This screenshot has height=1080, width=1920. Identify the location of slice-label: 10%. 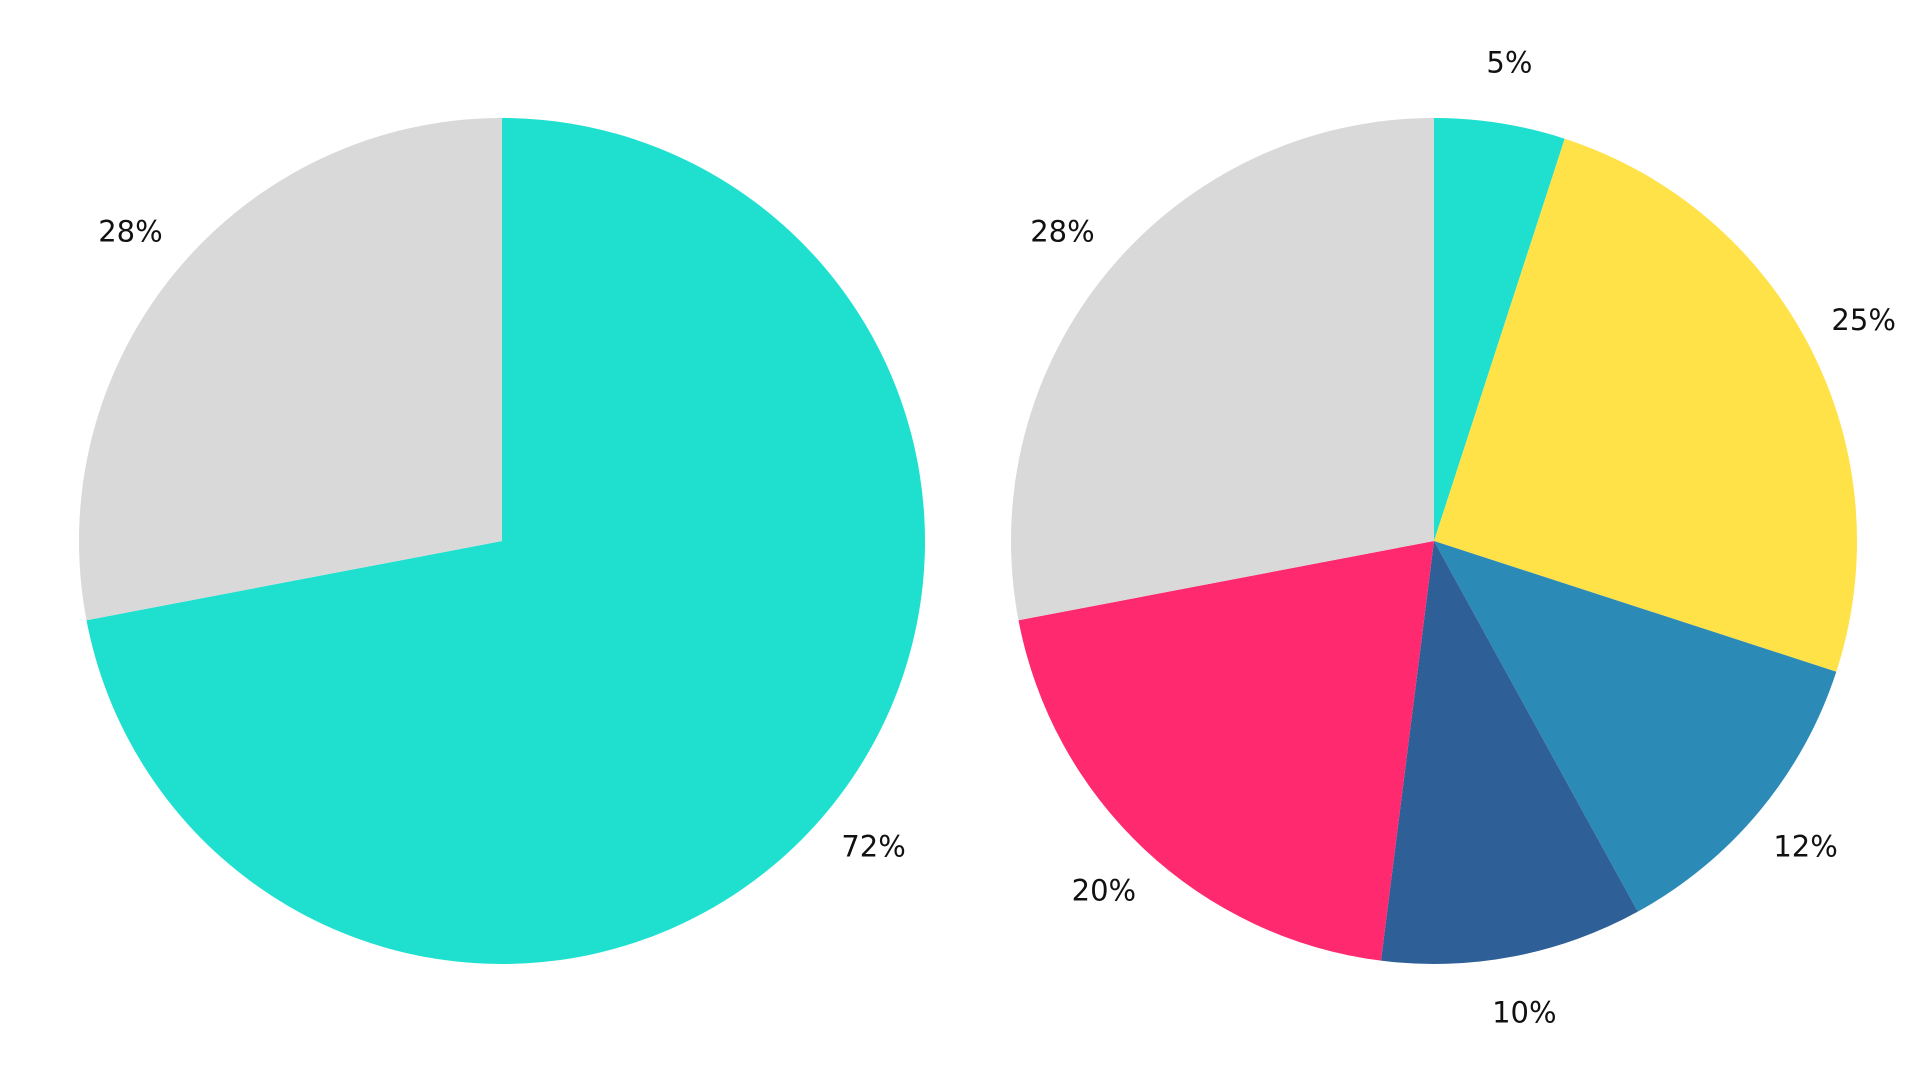
(1524, 1013).